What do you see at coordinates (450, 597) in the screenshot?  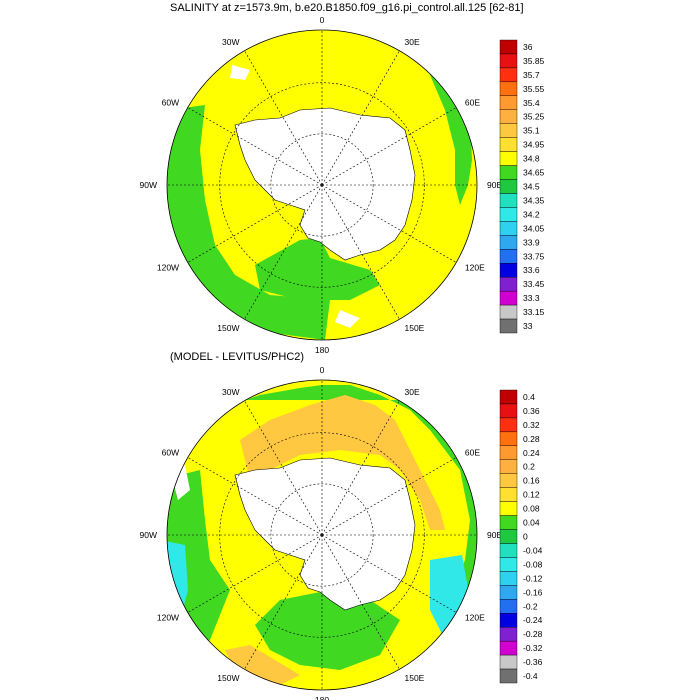 I see `cyan-patch-east` at bounding box center [450, 597].